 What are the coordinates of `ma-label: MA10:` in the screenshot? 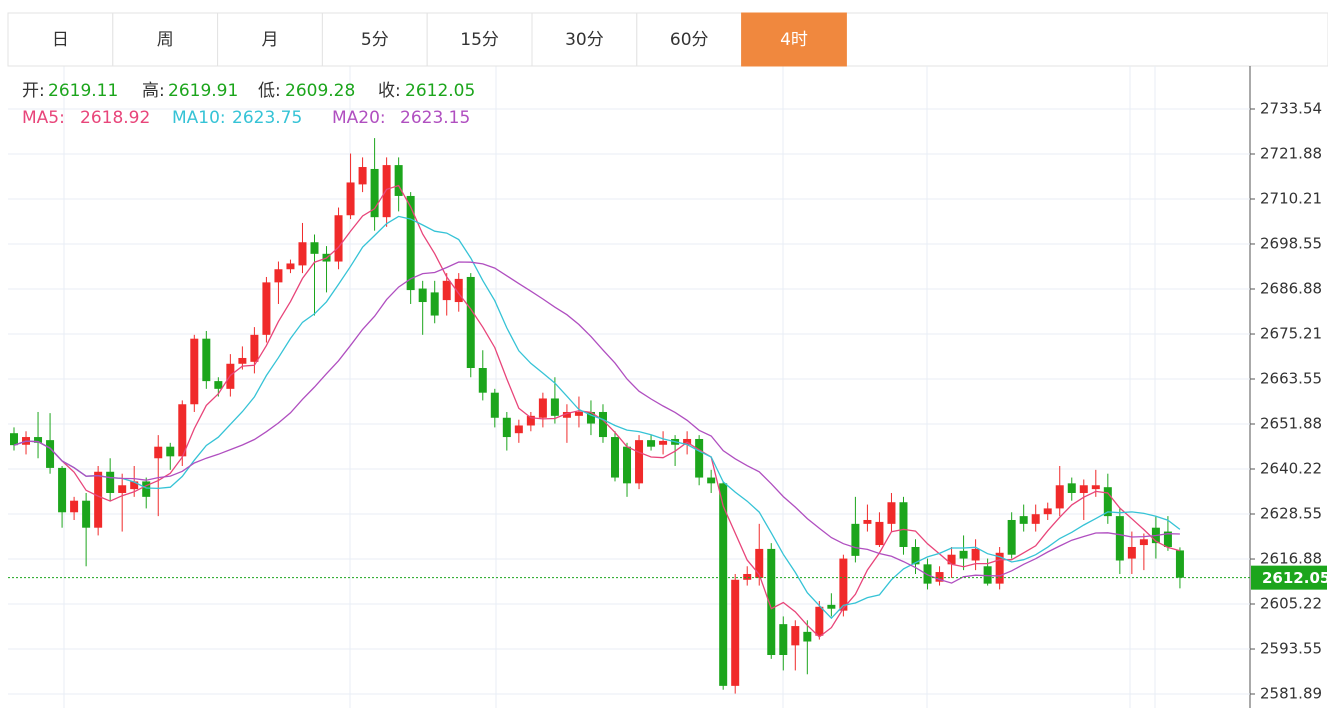 It's located at (199, 118).